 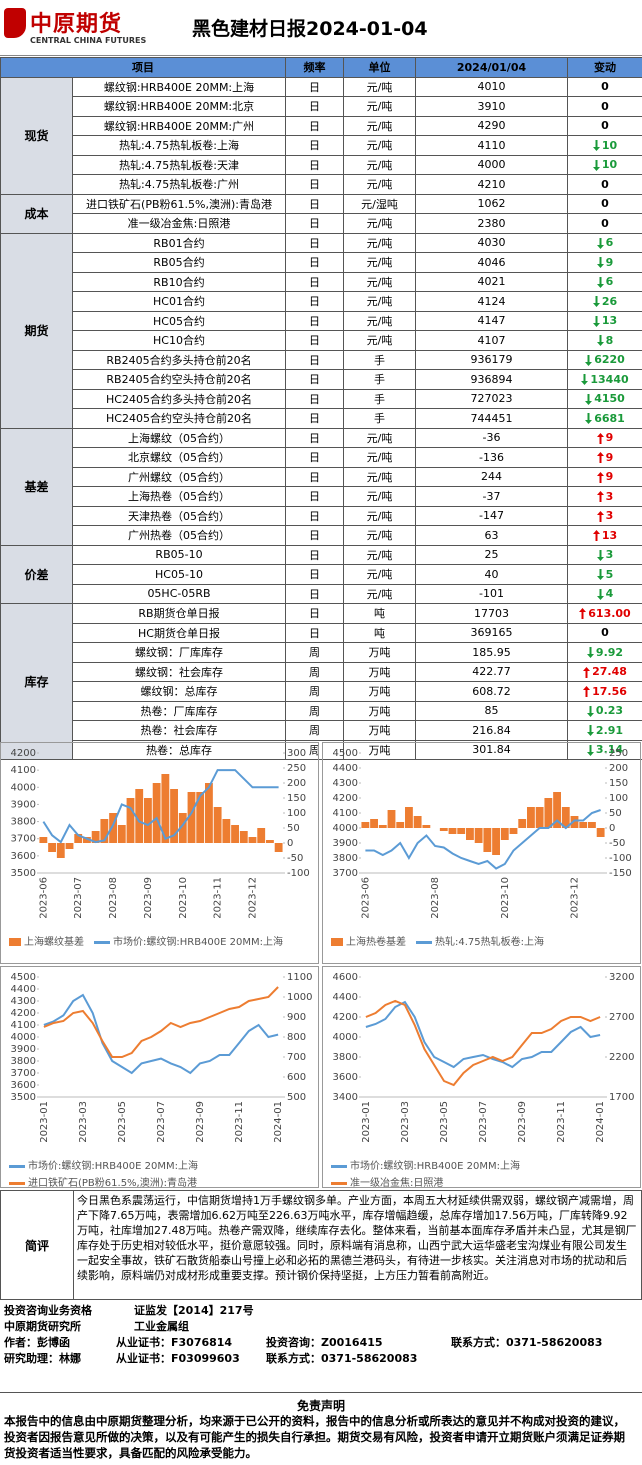 I want to click on change-value: 2.91, so click(x=609, y=730).